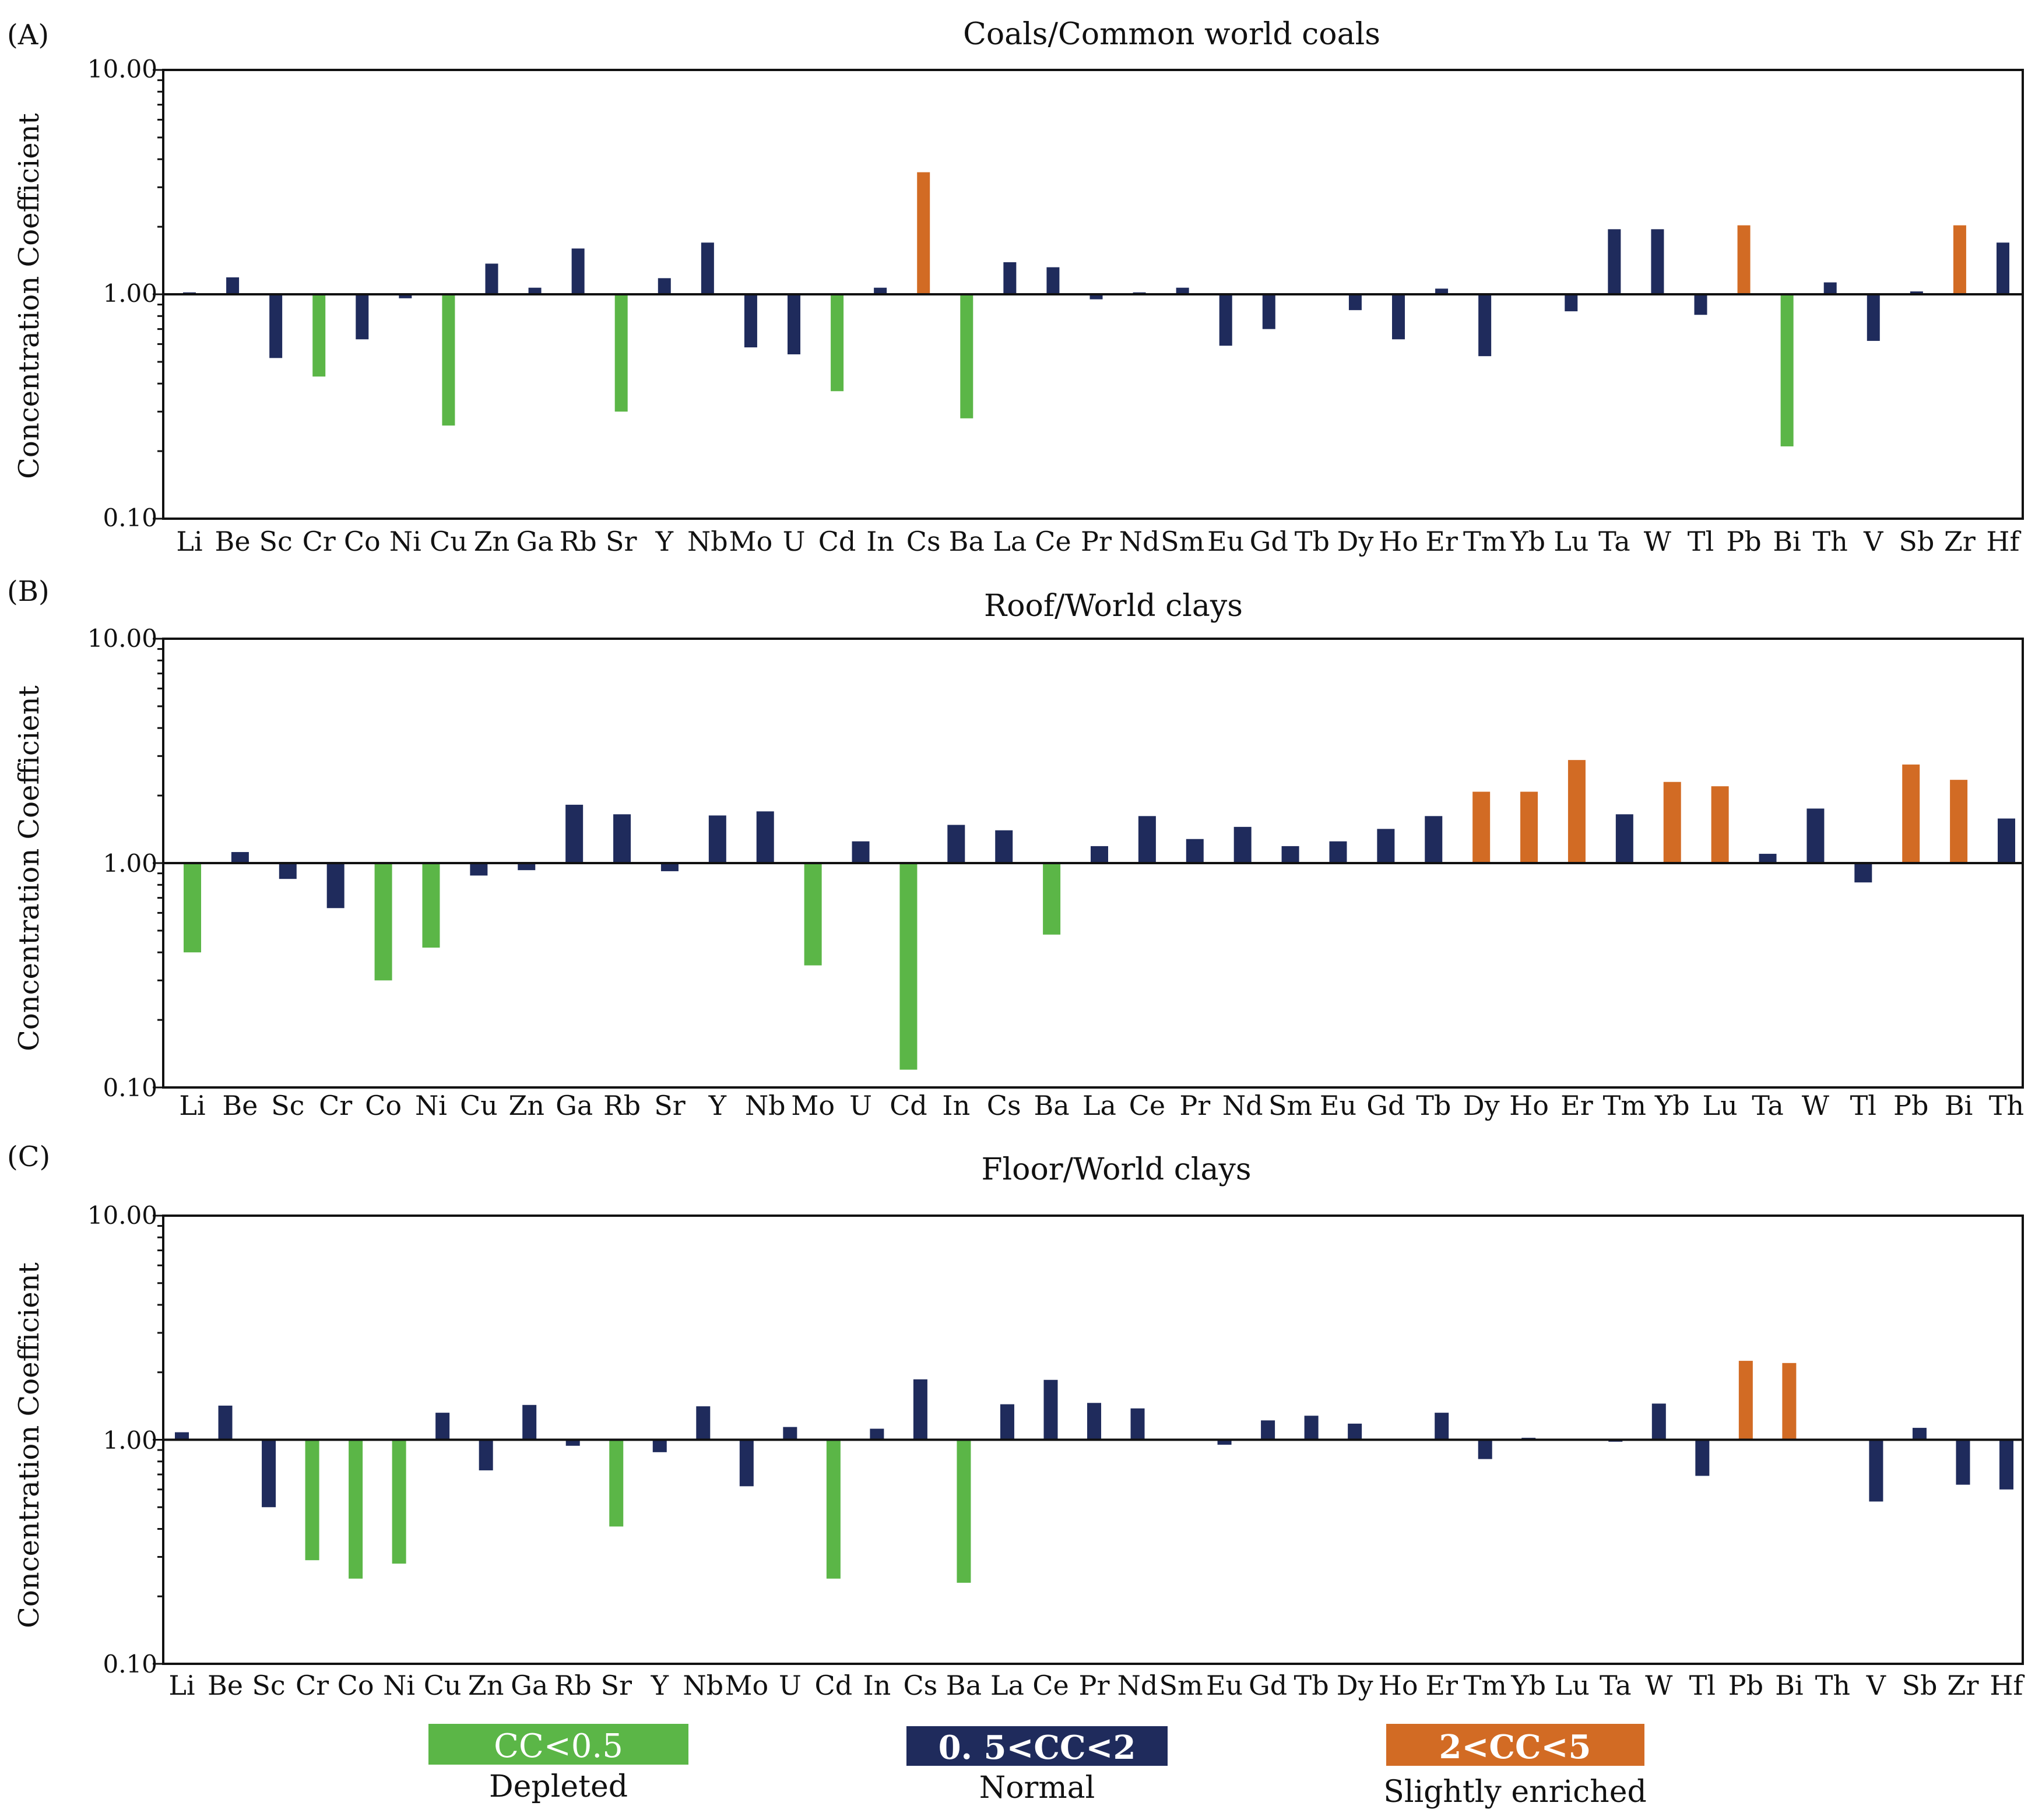 The height and width of the screenshot is (1820, 2035). What do you see at coordinates (558, 1744) in the screenshot?
I see `legend-depleted-swatch` at bounding box center [558, 1744].